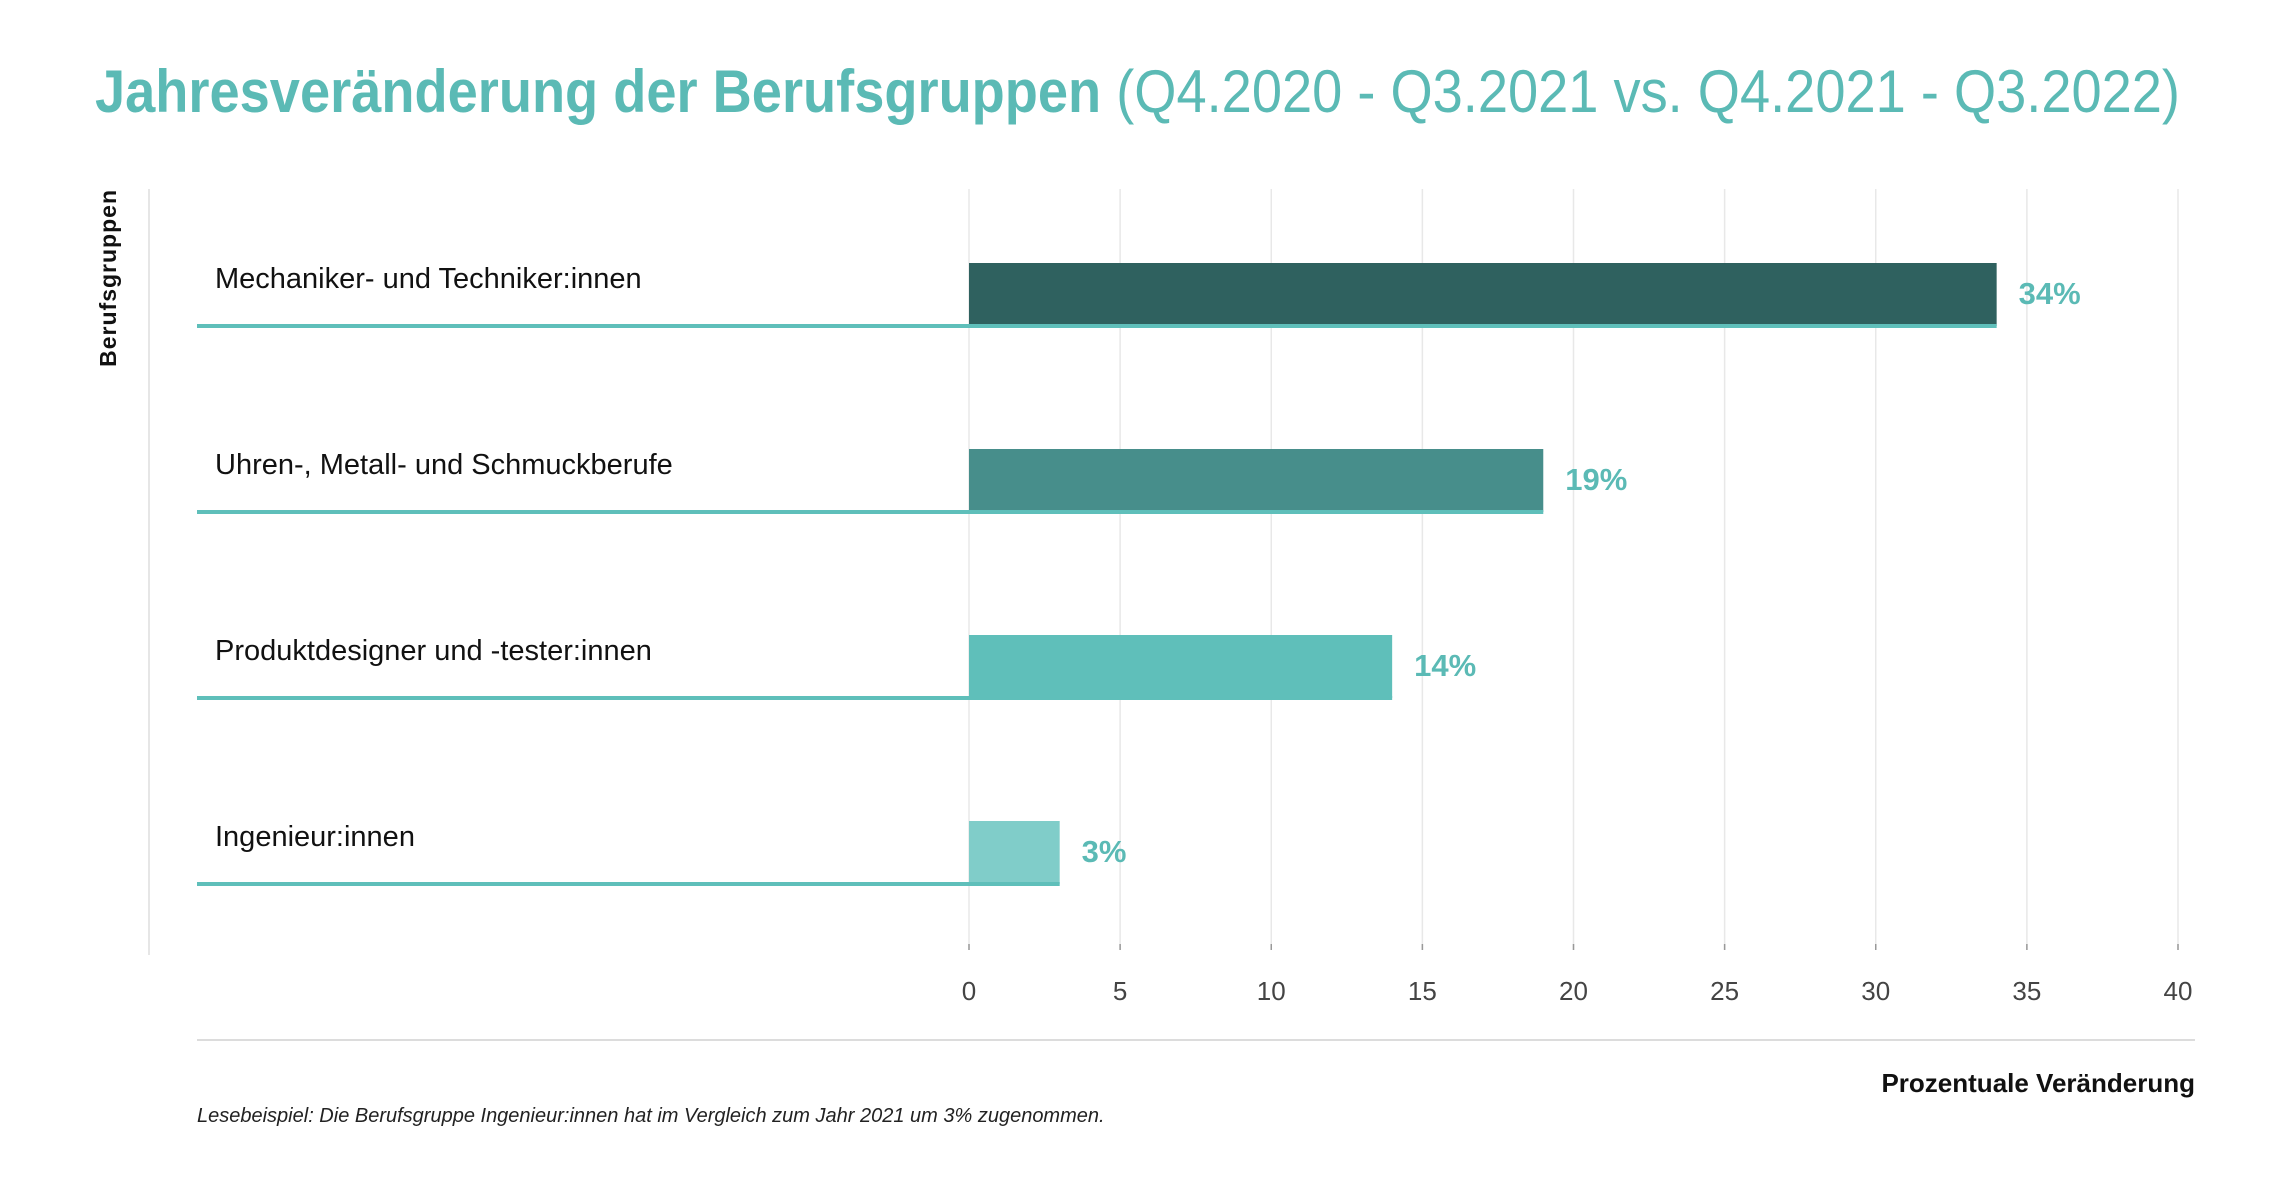 The image size is (2280, 1185). Describe the element at coordinates (1875, 991) in the screenshot. I see `x-tick-label: 30` at that location.